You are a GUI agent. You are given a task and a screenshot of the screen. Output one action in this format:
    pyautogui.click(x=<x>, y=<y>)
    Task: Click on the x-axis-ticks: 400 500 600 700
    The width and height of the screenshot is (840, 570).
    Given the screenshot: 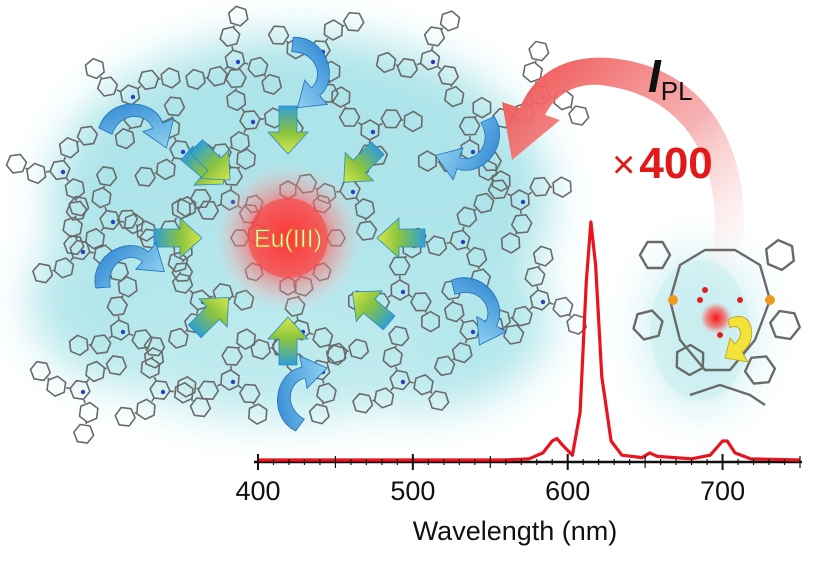 What is the action you would take?
    pyautogui.click(x=518, y=480)
    